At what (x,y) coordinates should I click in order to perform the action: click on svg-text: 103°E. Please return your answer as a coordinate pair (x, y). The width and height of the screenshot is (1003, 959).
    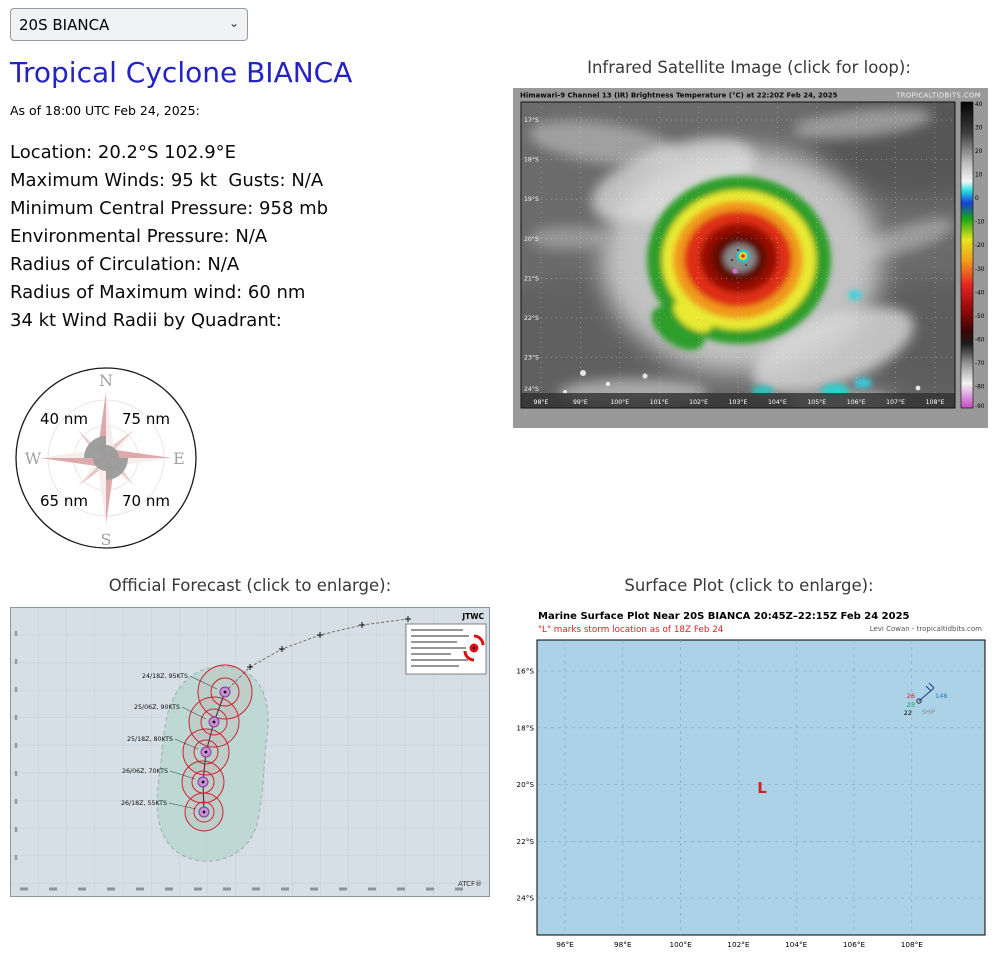
    Looking at the image, I should click on (738, 402).